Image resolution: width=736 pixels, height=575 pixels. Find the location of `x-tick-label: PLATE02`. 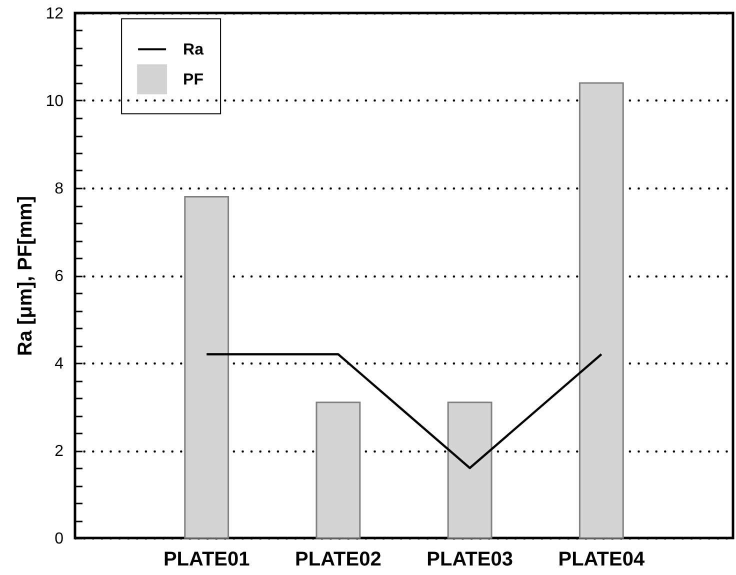

x-tick-label: PLATE02 is located at coordinates (338, 559).